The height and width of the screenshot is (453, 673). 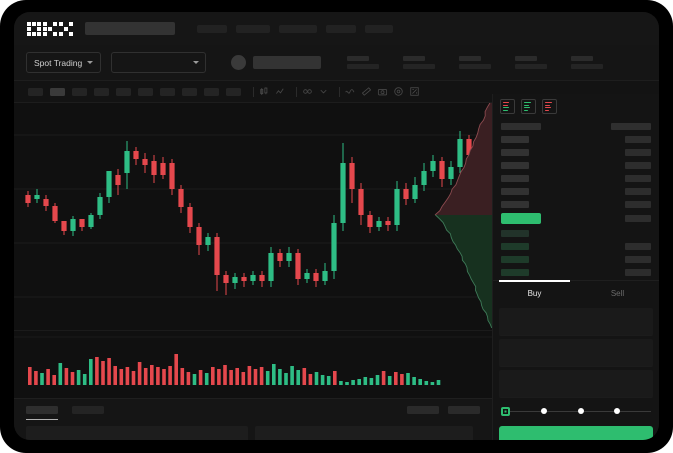 What do you see at coordinates (576, 198) in the screenshot?
I see `orderbook-rows` at bounding box center [576, 198].